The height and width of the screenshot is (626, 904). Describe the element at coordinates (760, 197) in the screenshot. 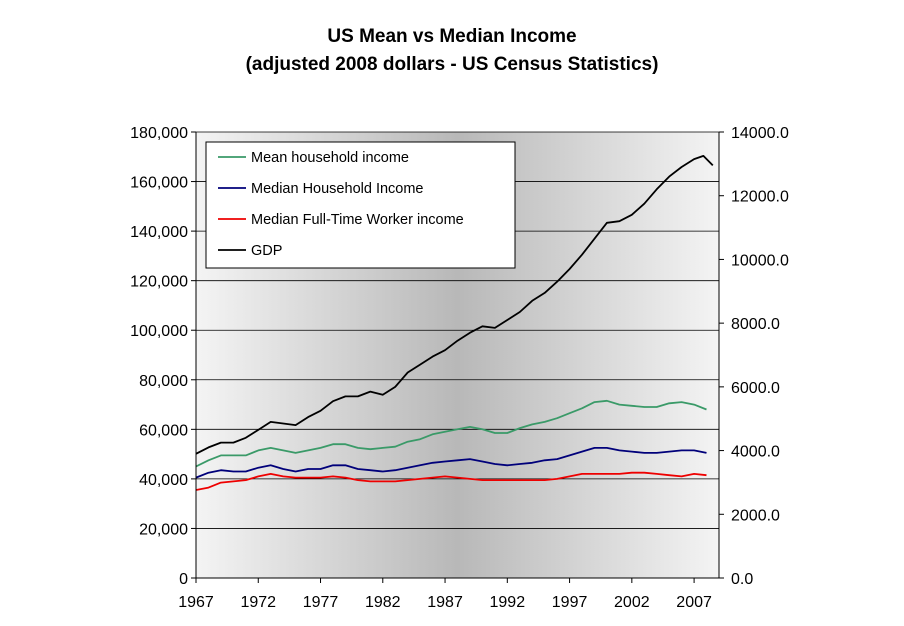

I see `y2-tick-label-6: 12000.0` at that location.